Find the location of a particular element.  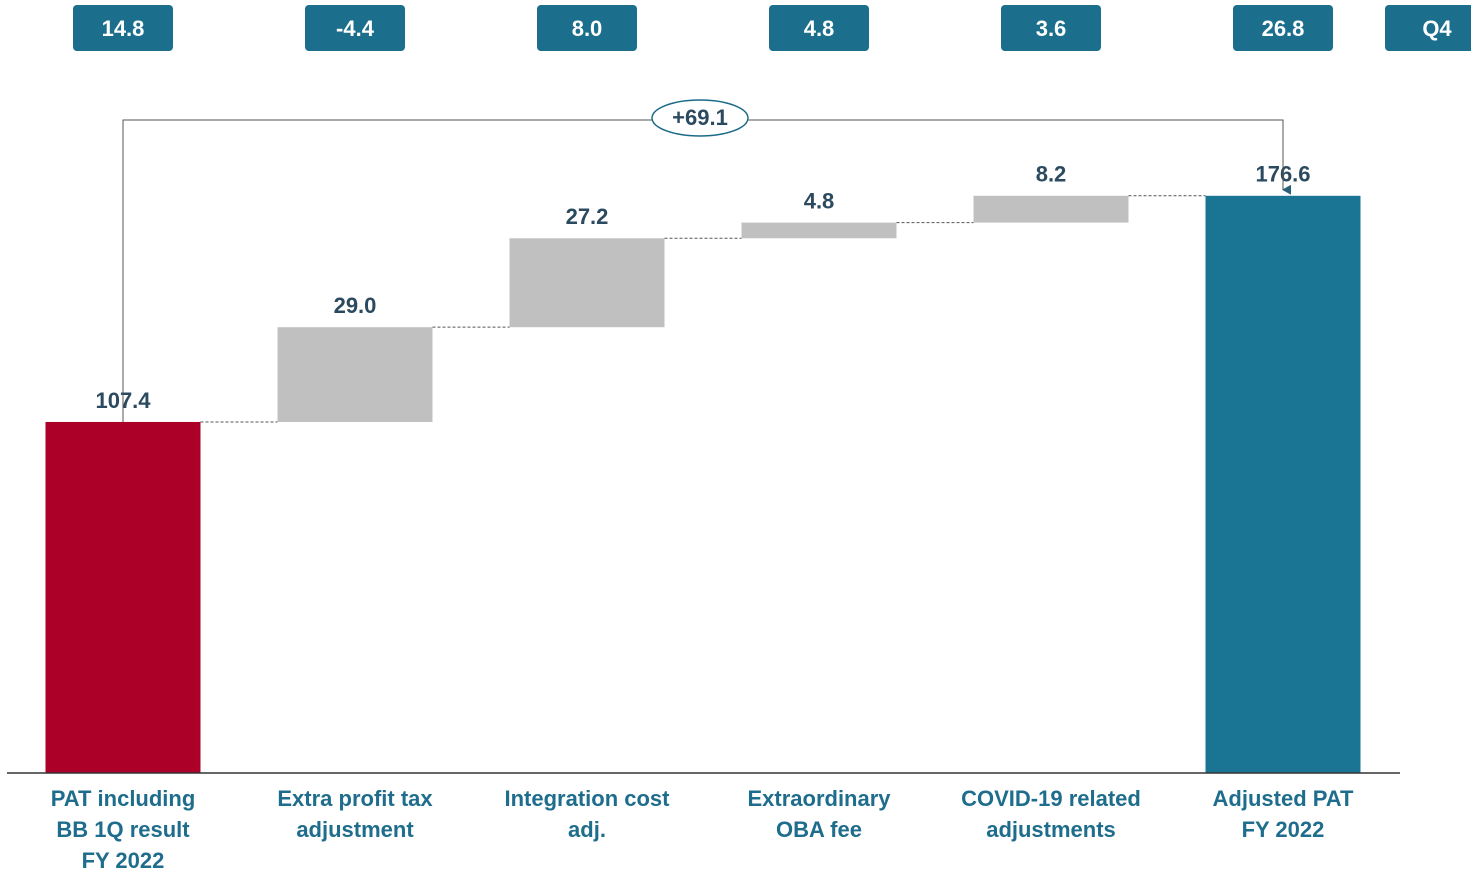

quarter-value: 14.8 is located at coordinates (123, 28).